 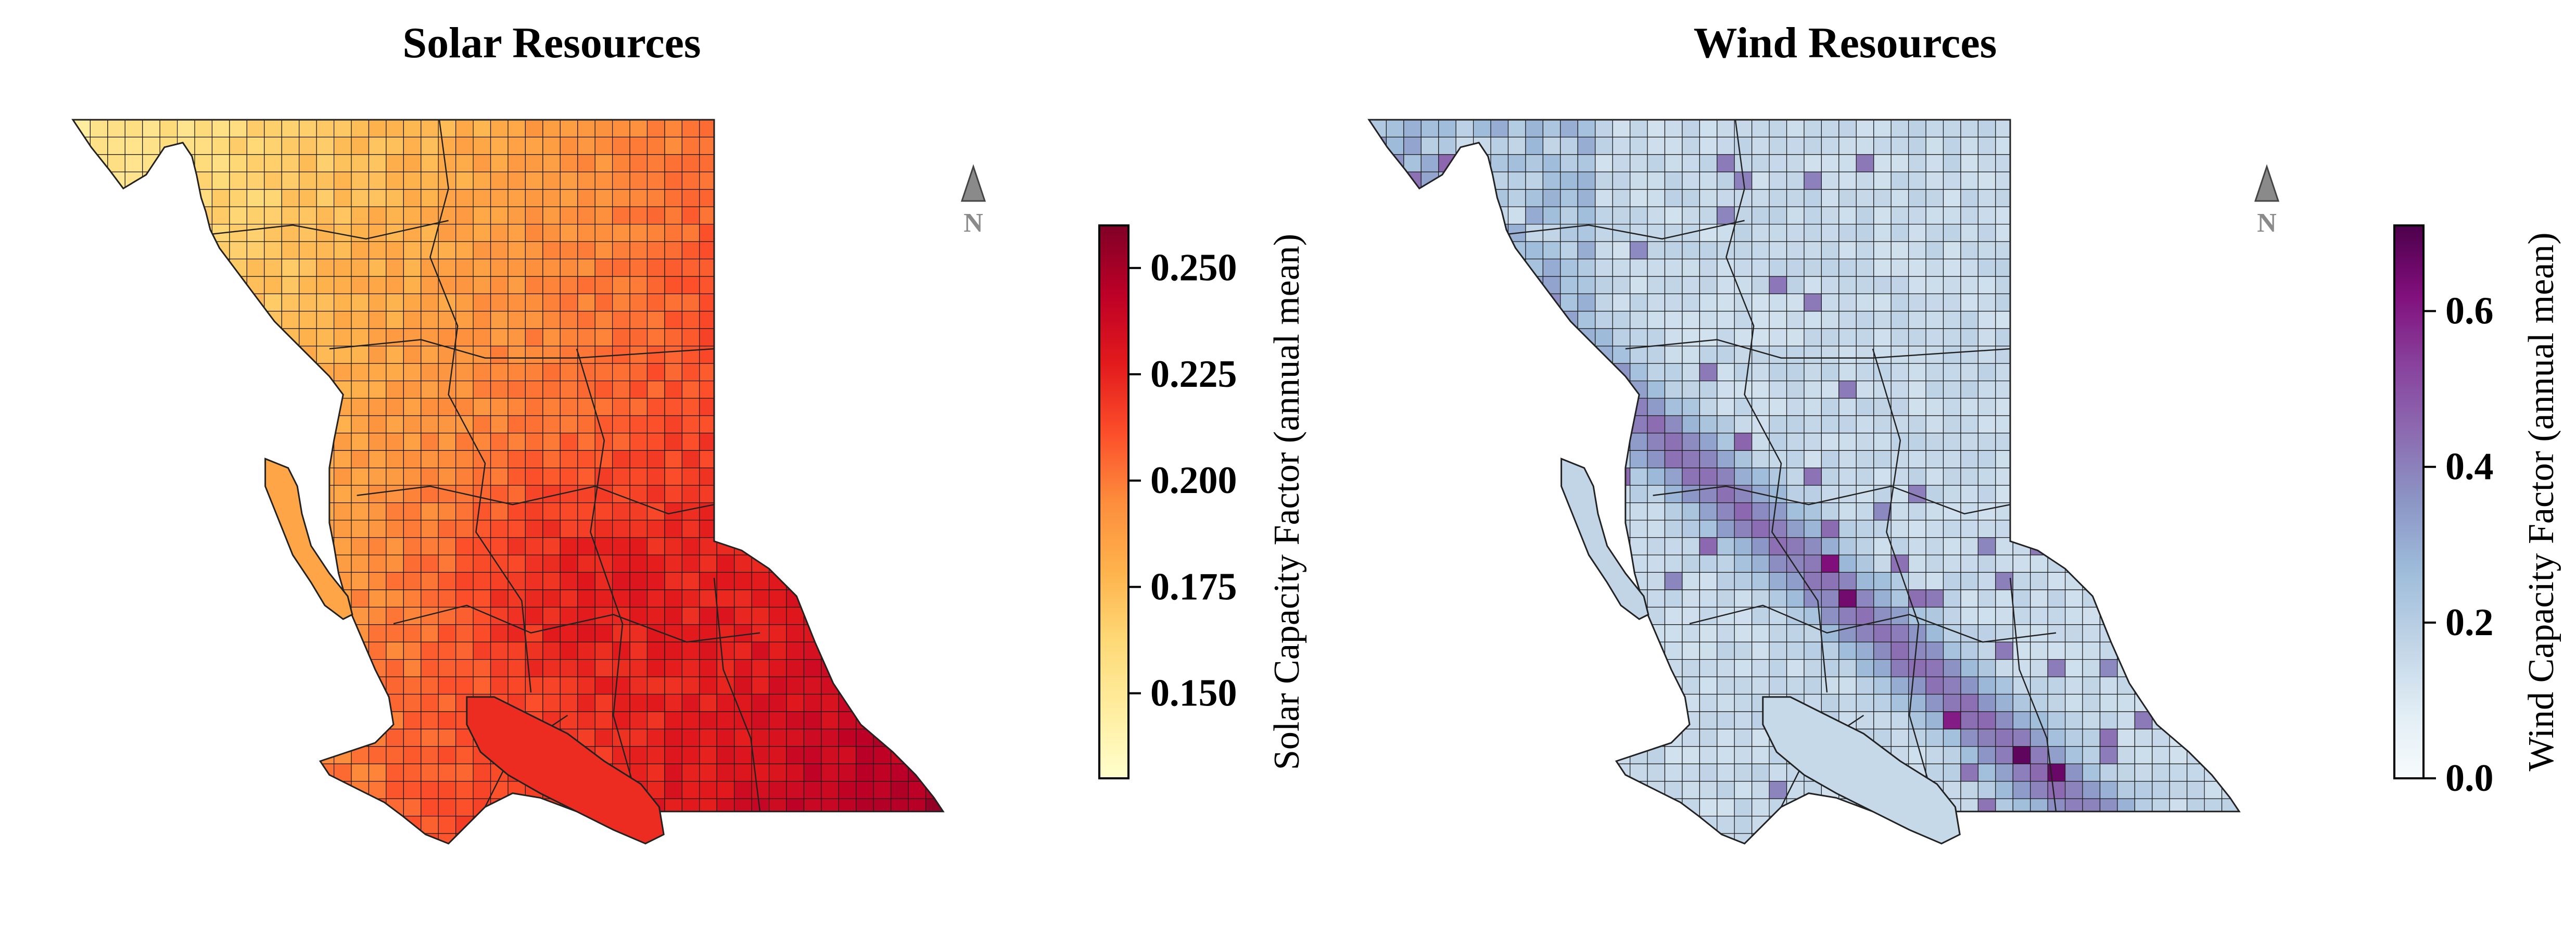 I want to click on wind-vancouver-island, so click(x=1861, y=770).